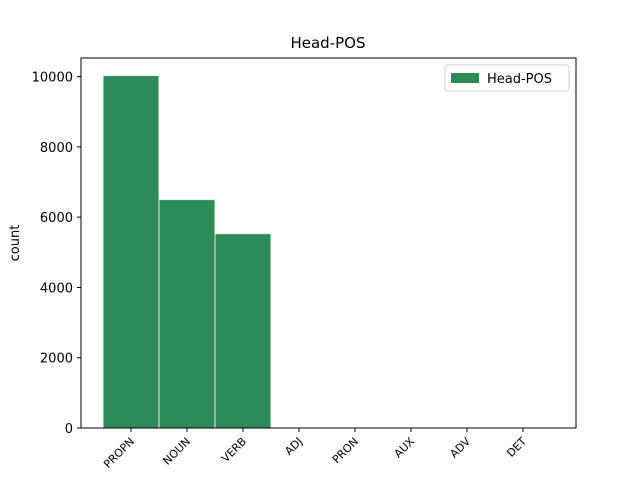 The width and height of the screenshot is (640, 484). What do you see at coordinates (465, 78) in the screenshot?
I see `legend-swatch` at bounding box center [465, 78].